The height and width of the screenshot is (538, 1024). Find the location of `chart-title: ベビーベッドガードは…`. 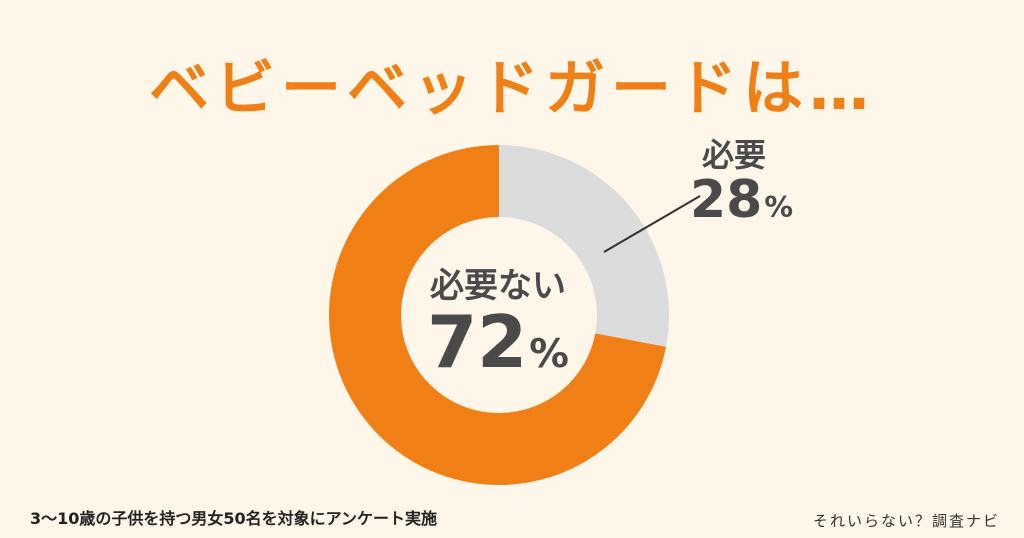

chart-title: ベビーベッドガードは… is located at coordinates (512, 89).